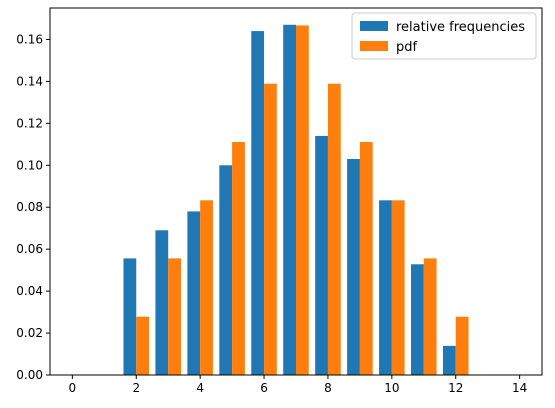 This screenshot has height=408, width=555. I want to click on x-tick-label: 4, so click(200, 388).